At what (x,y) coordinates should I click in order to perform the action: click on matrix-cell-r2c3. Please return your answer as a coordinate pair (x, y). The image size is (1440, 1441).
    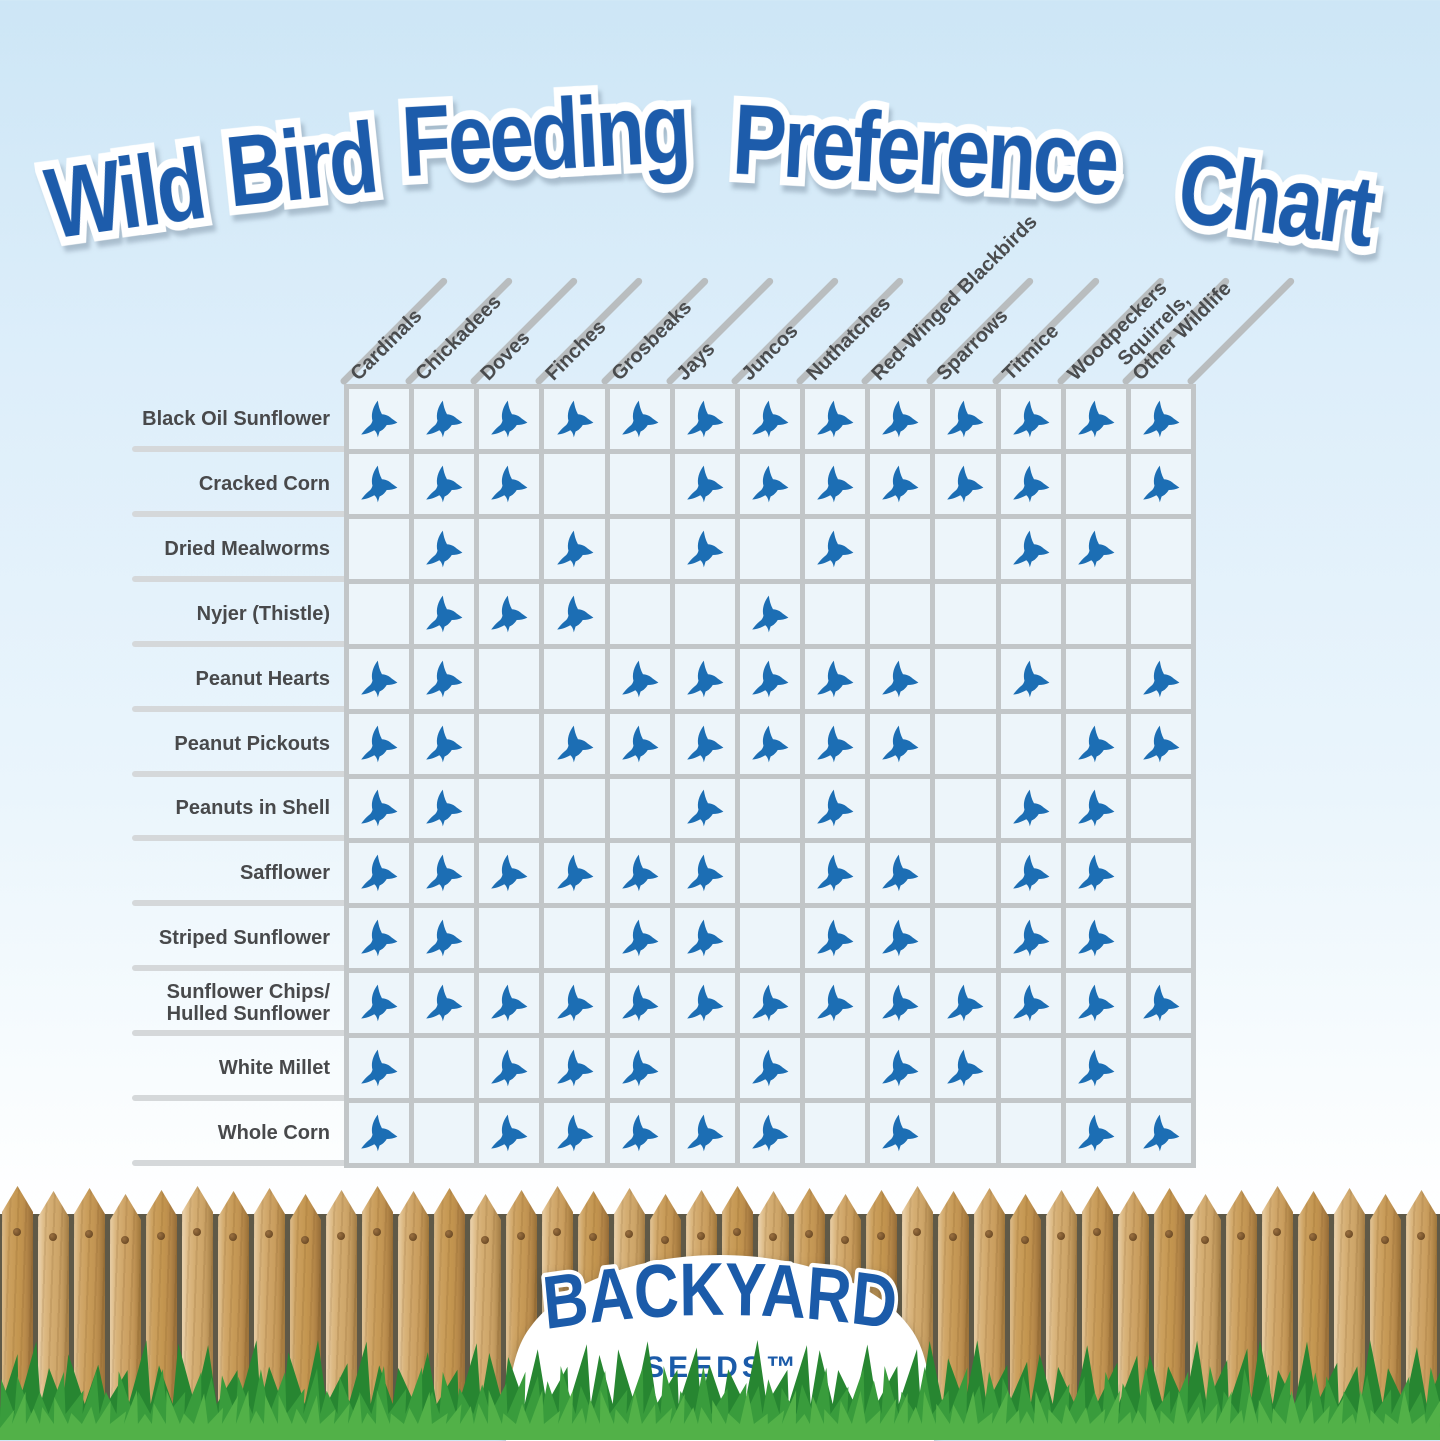
    Looking at the image, I should click on (509, 483).